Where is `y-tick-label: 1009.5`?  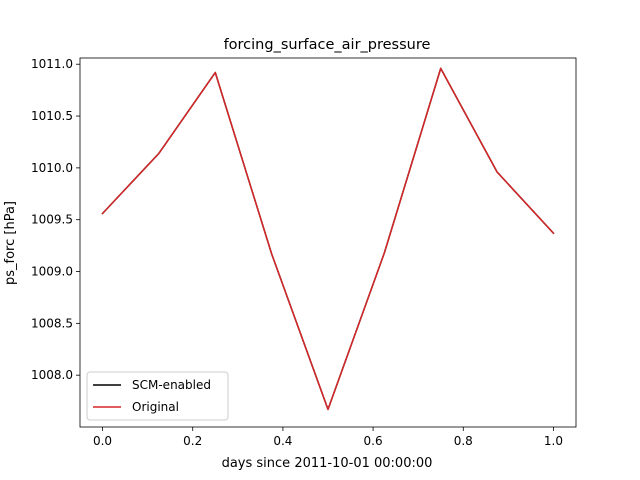
y-tick-label: 1009.5 is located at coordinates (52, 220).